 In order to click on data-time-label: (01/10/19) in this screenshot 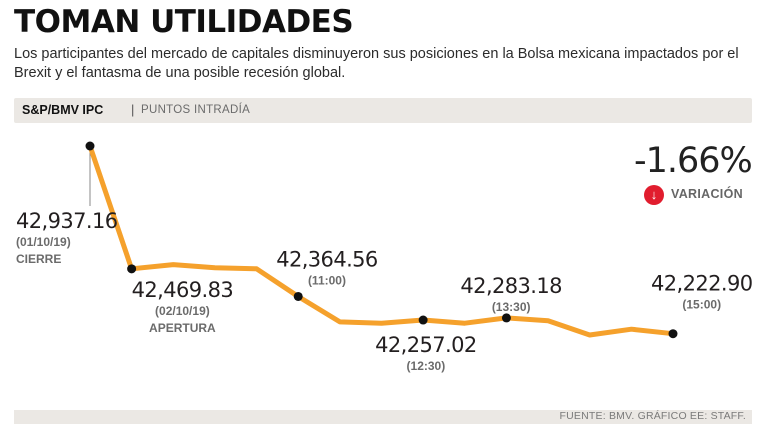, I will do `click(43, 242)`.